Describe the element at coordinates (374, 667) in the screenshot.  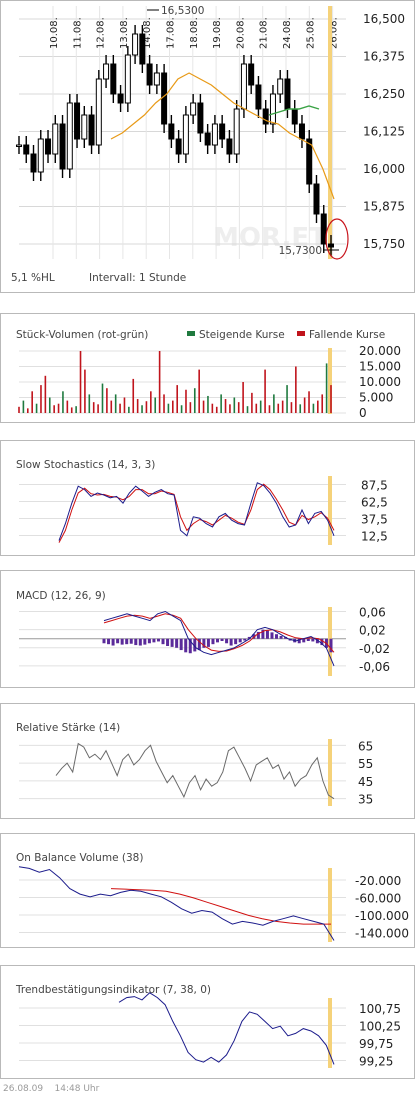
I see `macd-ytick-3: -0,06` at that location.